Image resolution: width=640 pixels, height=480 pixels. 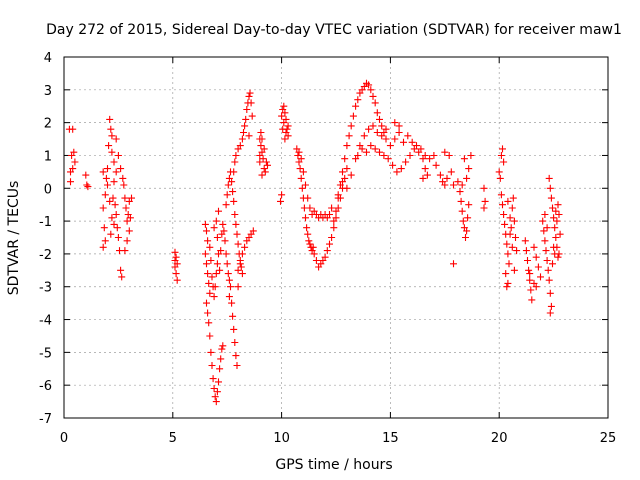 I want to click on x-tick-label: 5, so click(x=173, y=438).